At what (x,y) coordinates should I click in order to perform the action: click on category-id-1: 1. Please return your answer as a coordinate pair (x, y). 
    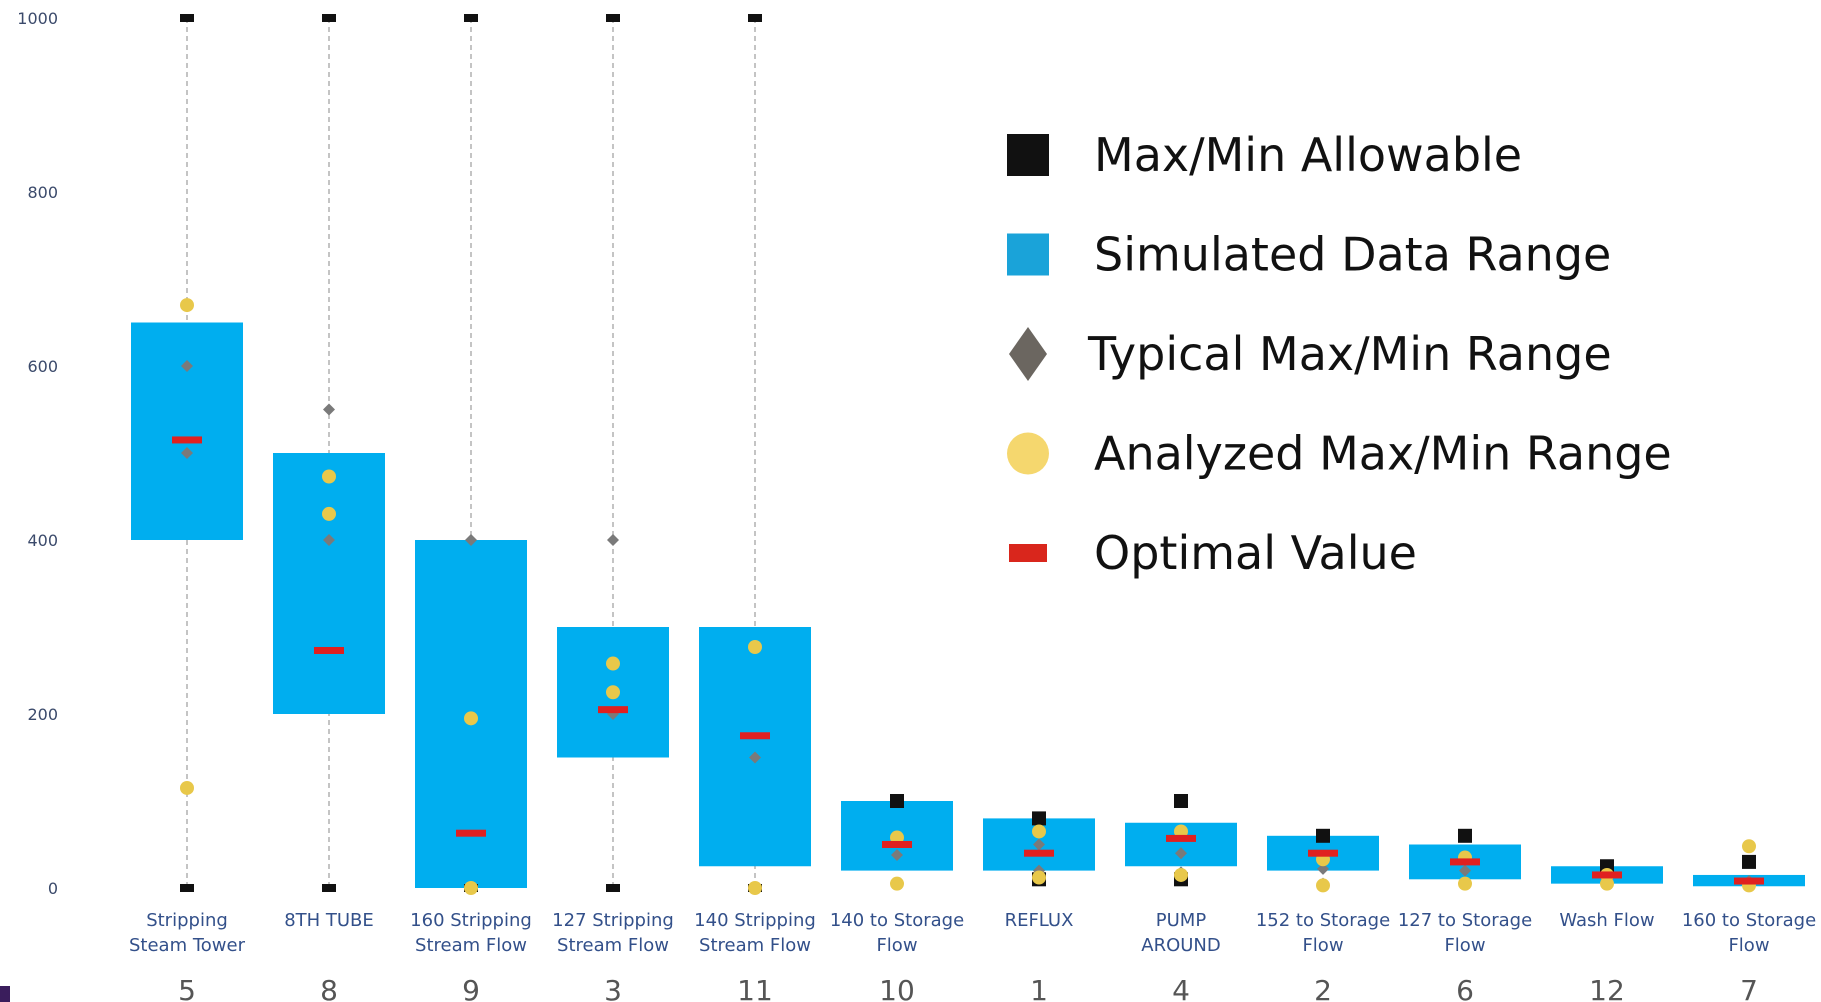
    Looking at the image, I should click on (1039, 988).